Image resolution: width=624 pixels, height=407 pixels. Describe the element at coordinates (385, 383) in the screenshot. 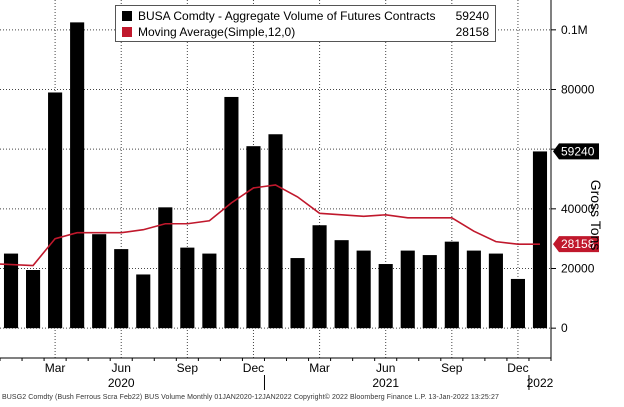

I see `year-label: 2021` at that location.